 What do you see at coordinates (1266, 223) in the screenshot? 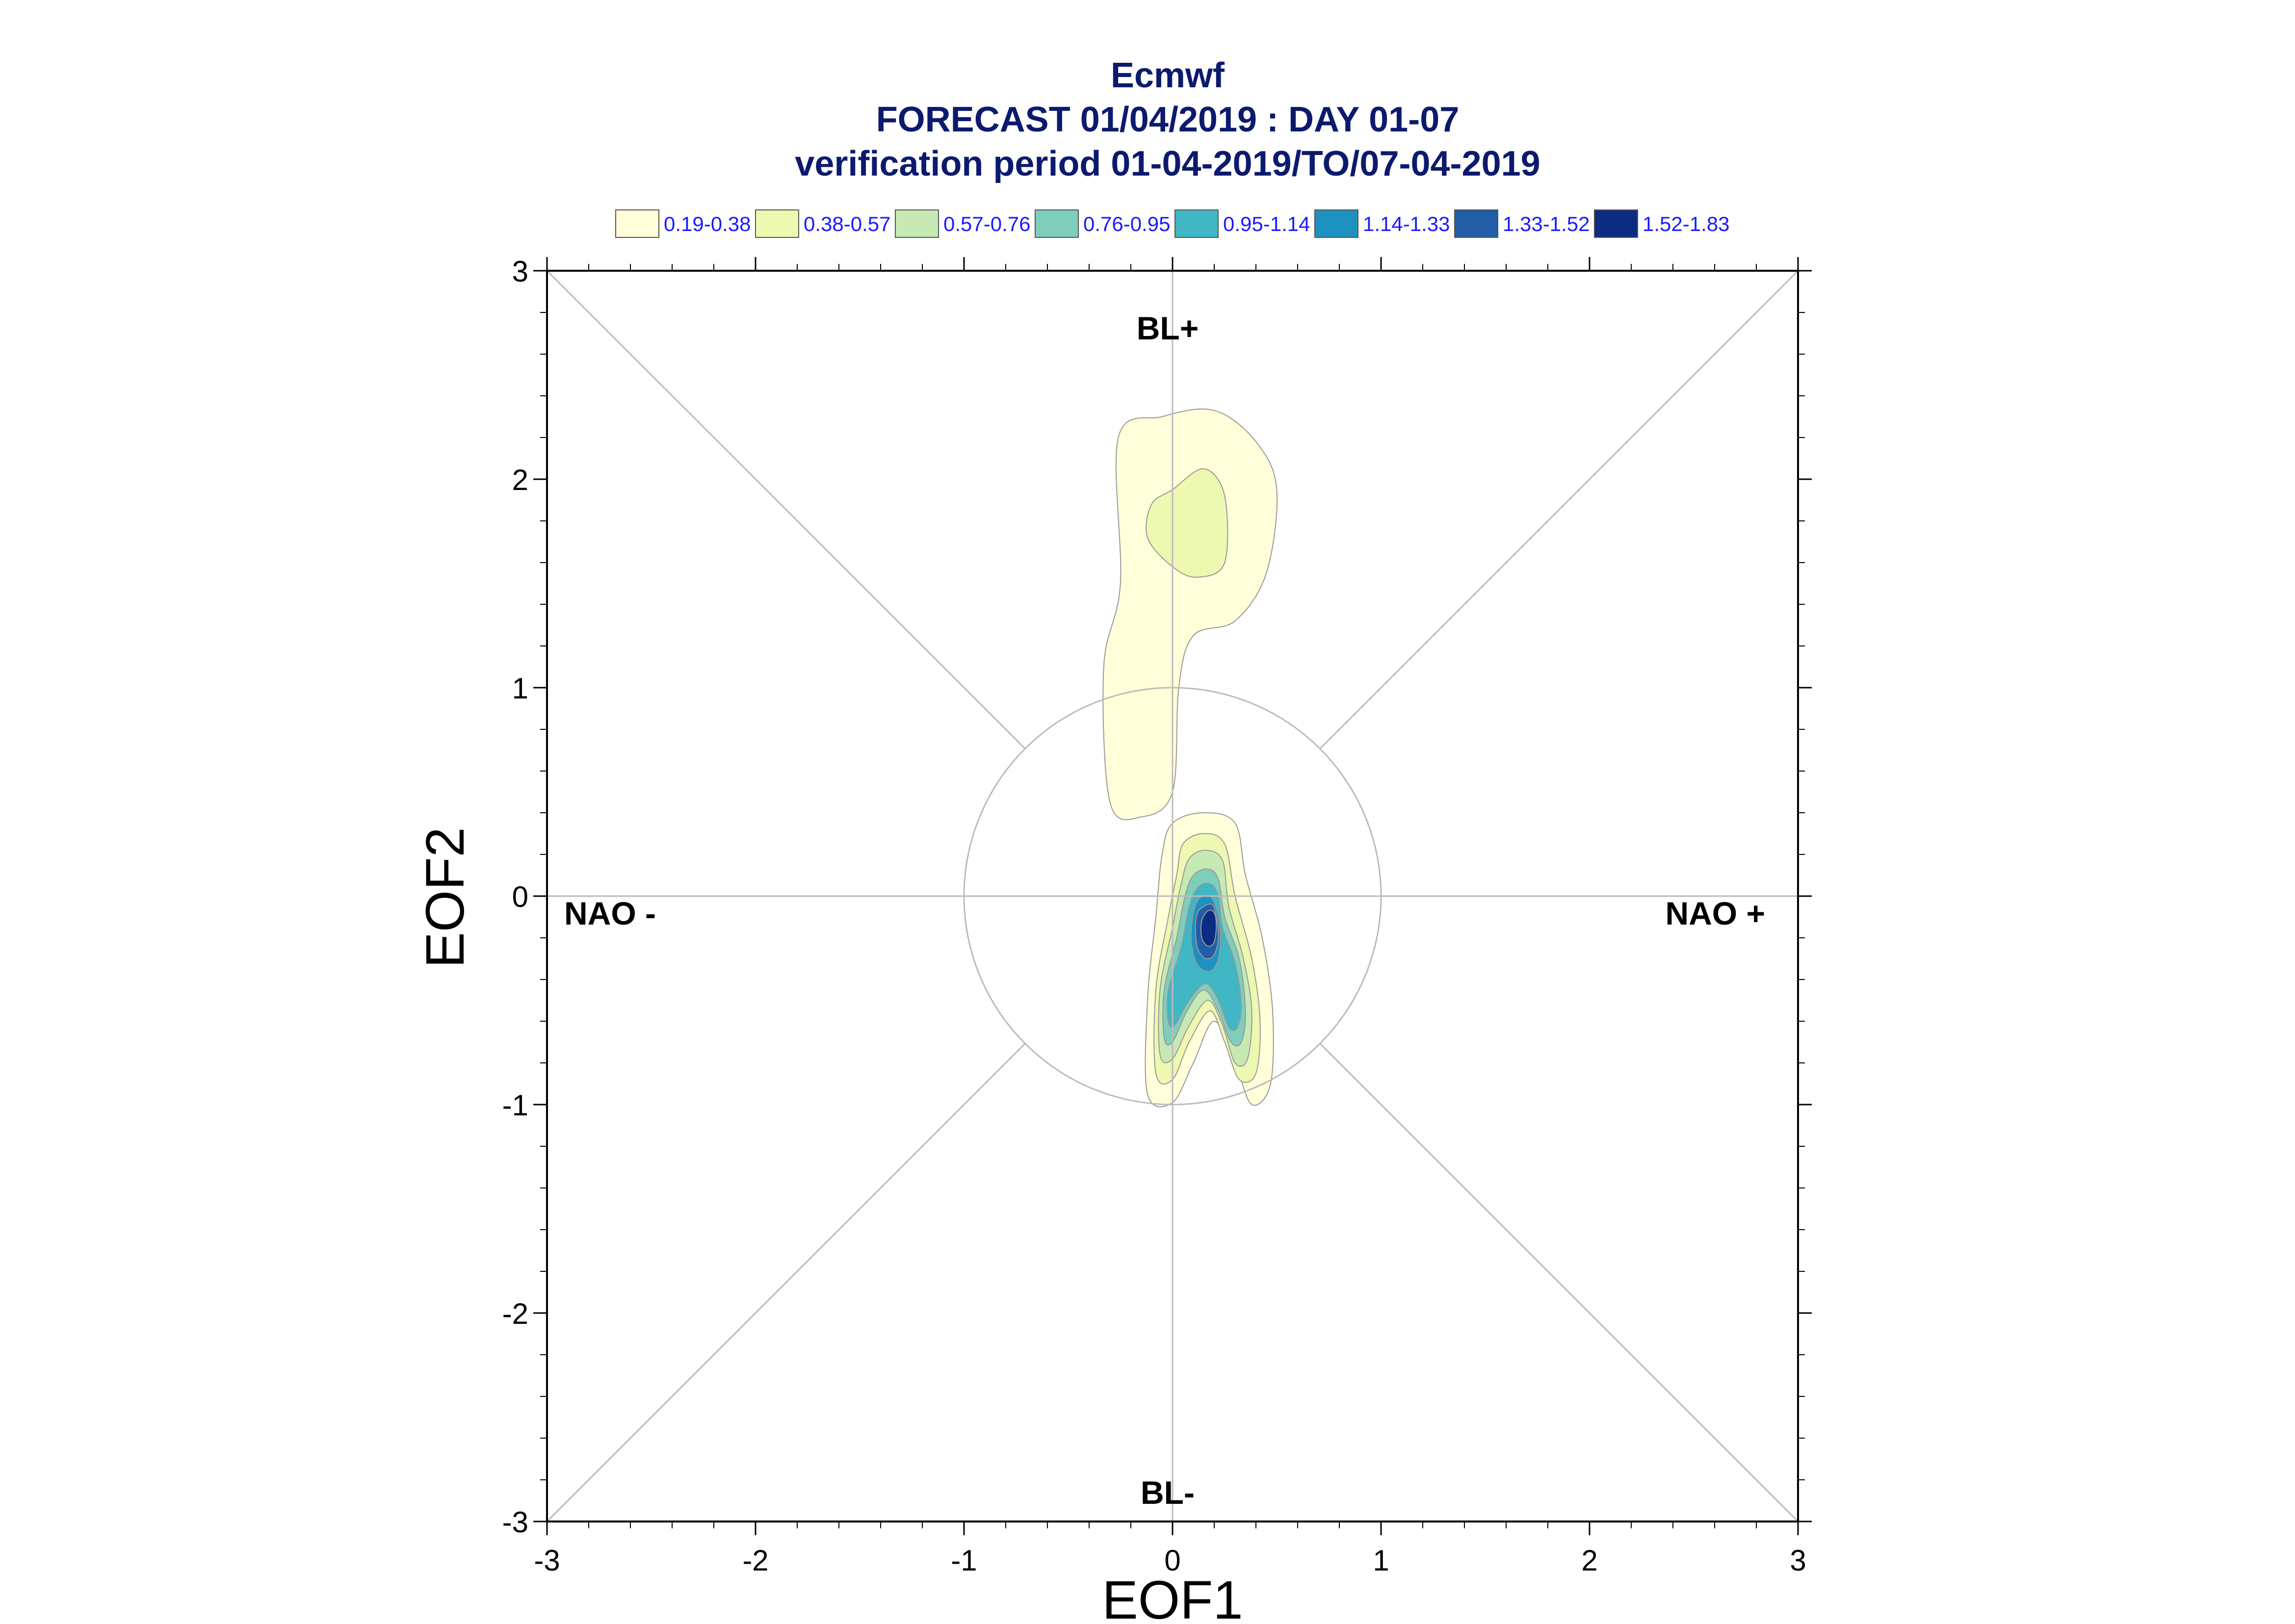
I see `legend-label: 0.95-1.14` at bounding box center [1266, 223].